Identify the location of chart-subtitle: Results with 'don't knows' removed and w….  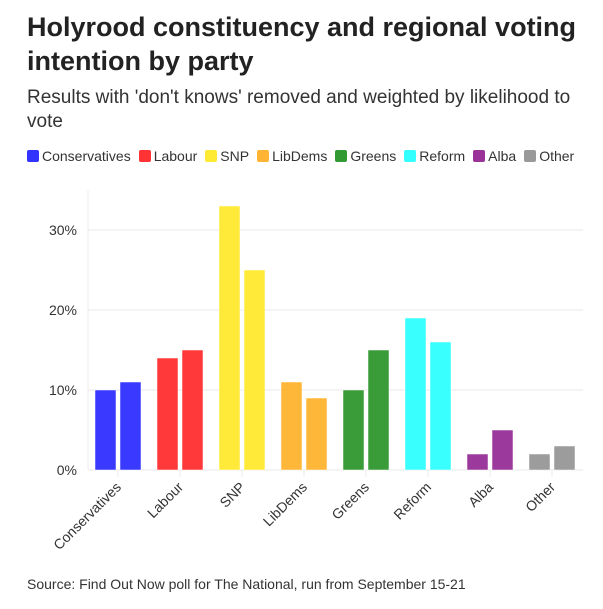
(299, 109).